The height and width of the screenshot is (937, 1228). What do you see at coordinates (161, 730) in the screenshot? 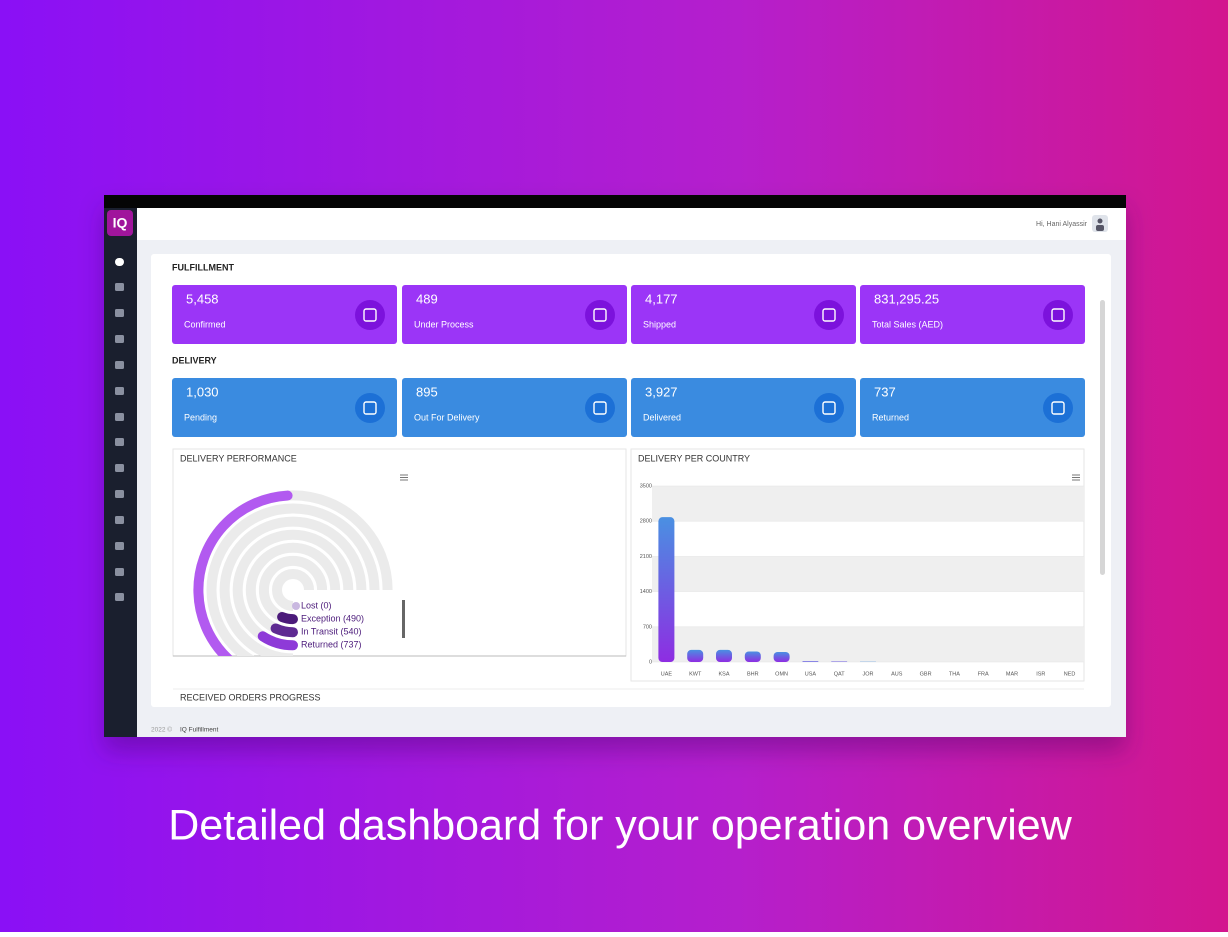
I see `footer-year: 2022 ©` at bounding box center [161, 730].